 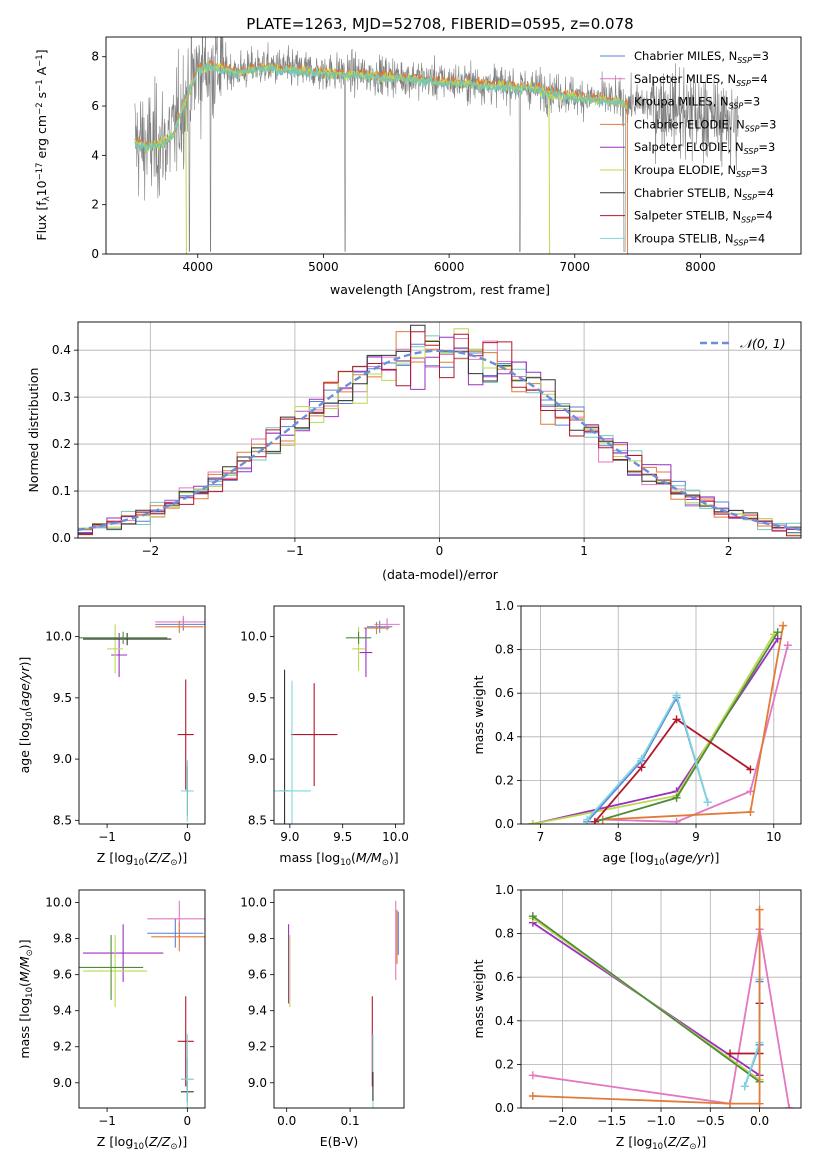 I want to click on x-tick-label: 4000, so click(x=197, y=267).